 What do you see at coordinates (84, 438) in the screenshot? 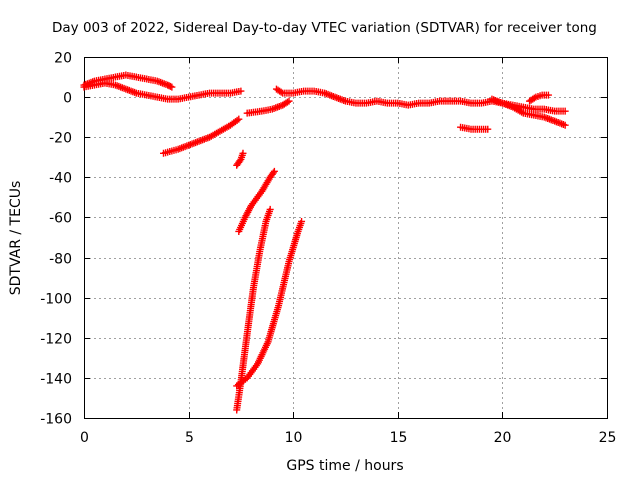
I see `x-tick-label: 0` at bounding box center [84, 438].